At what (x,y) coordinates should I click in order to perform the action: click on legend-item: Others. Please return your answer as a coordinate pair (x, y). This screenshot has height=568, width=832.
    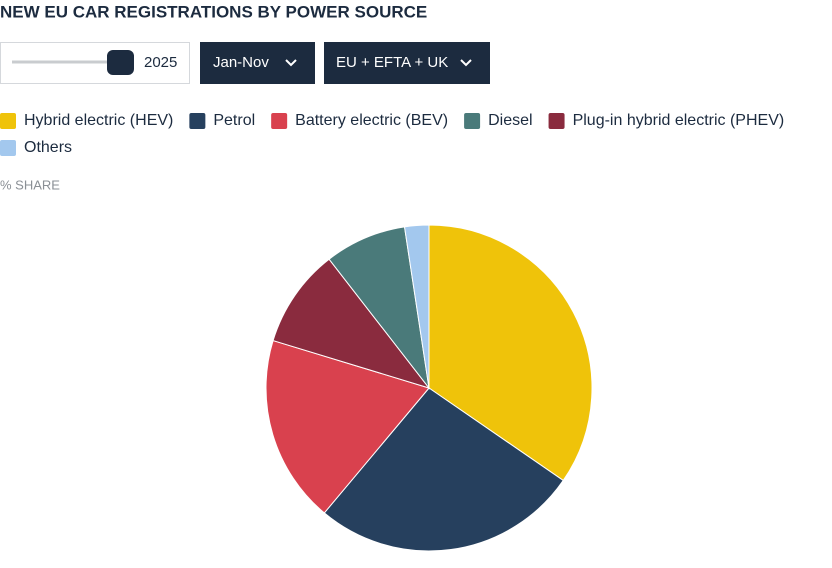
    Looking at the image, I should click on (36, 147).